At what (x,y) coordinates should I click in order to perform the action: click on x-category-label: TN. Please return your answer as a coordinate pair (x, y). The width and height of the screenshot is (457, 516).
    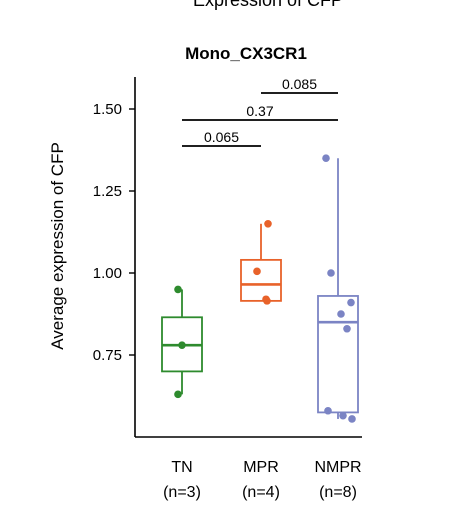
    Looking at the image, I should click on (181, 467).